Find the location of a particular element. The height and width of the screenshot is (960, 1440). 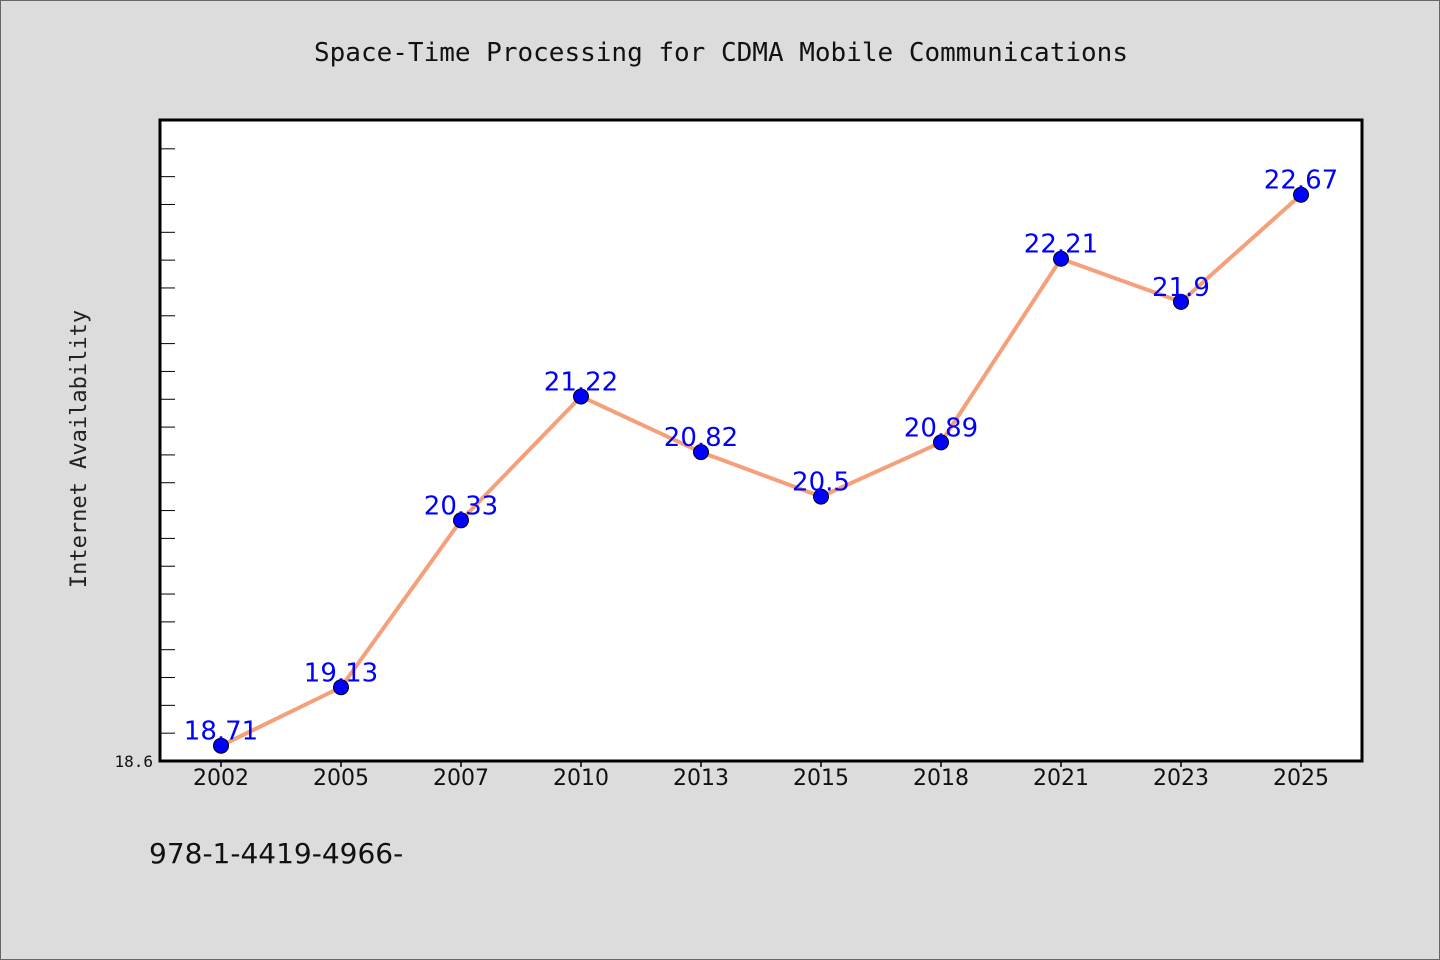

x-tick-label: 2018 is located at coordinates (941, 778).